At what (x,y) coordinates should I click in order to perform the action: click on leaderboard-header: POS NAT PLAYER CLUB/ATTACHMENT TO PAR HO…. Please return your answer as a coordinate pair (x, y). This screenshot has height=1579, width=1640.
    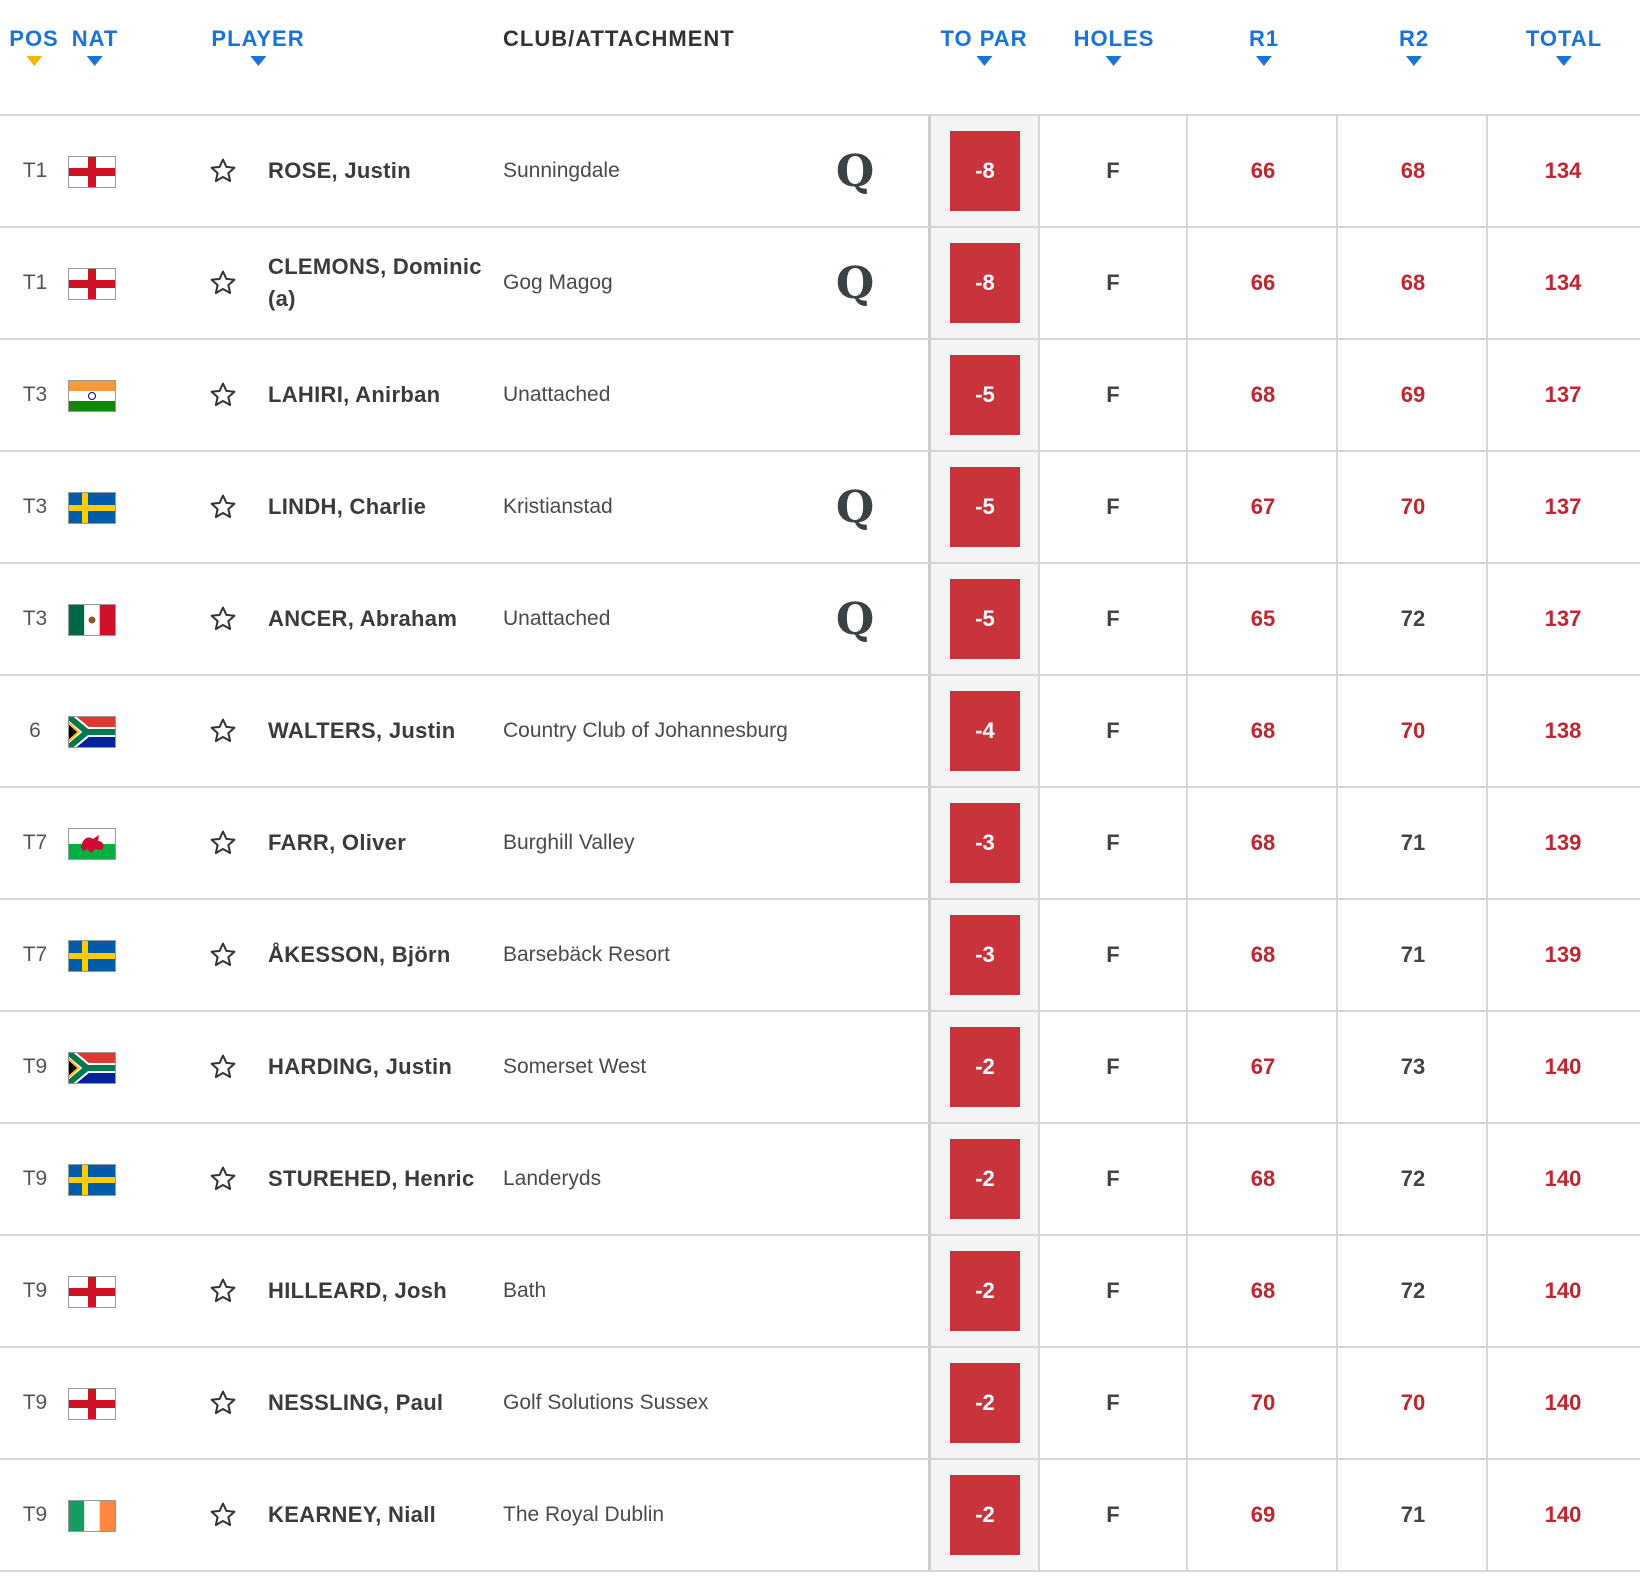
    Looking at the image, I should click on (820, 58).